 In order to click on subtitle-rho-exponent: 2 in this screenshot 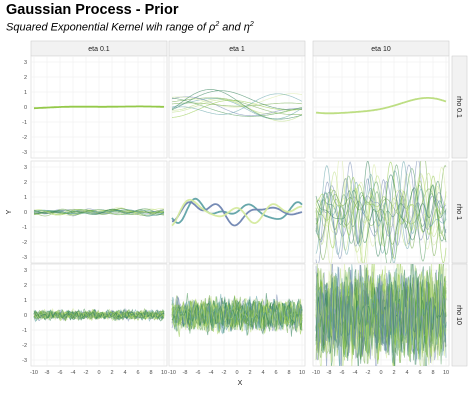, I will do `click(217, 24)`.